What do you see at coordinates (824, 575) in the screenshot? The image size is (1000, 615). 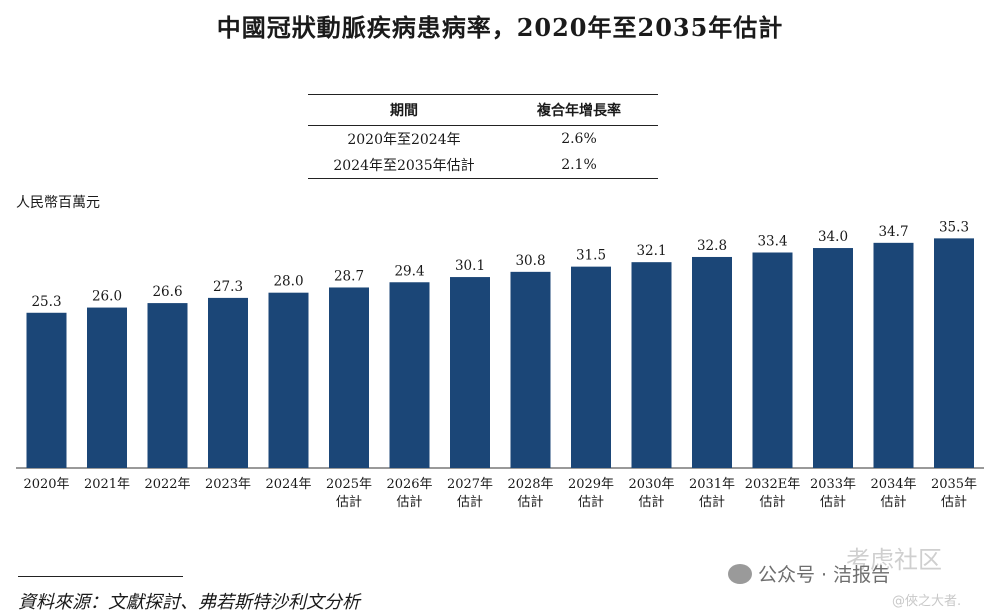 I see `wechat-watermark-text: 公众号 · 洁报告` at bounding box center [824, 575].